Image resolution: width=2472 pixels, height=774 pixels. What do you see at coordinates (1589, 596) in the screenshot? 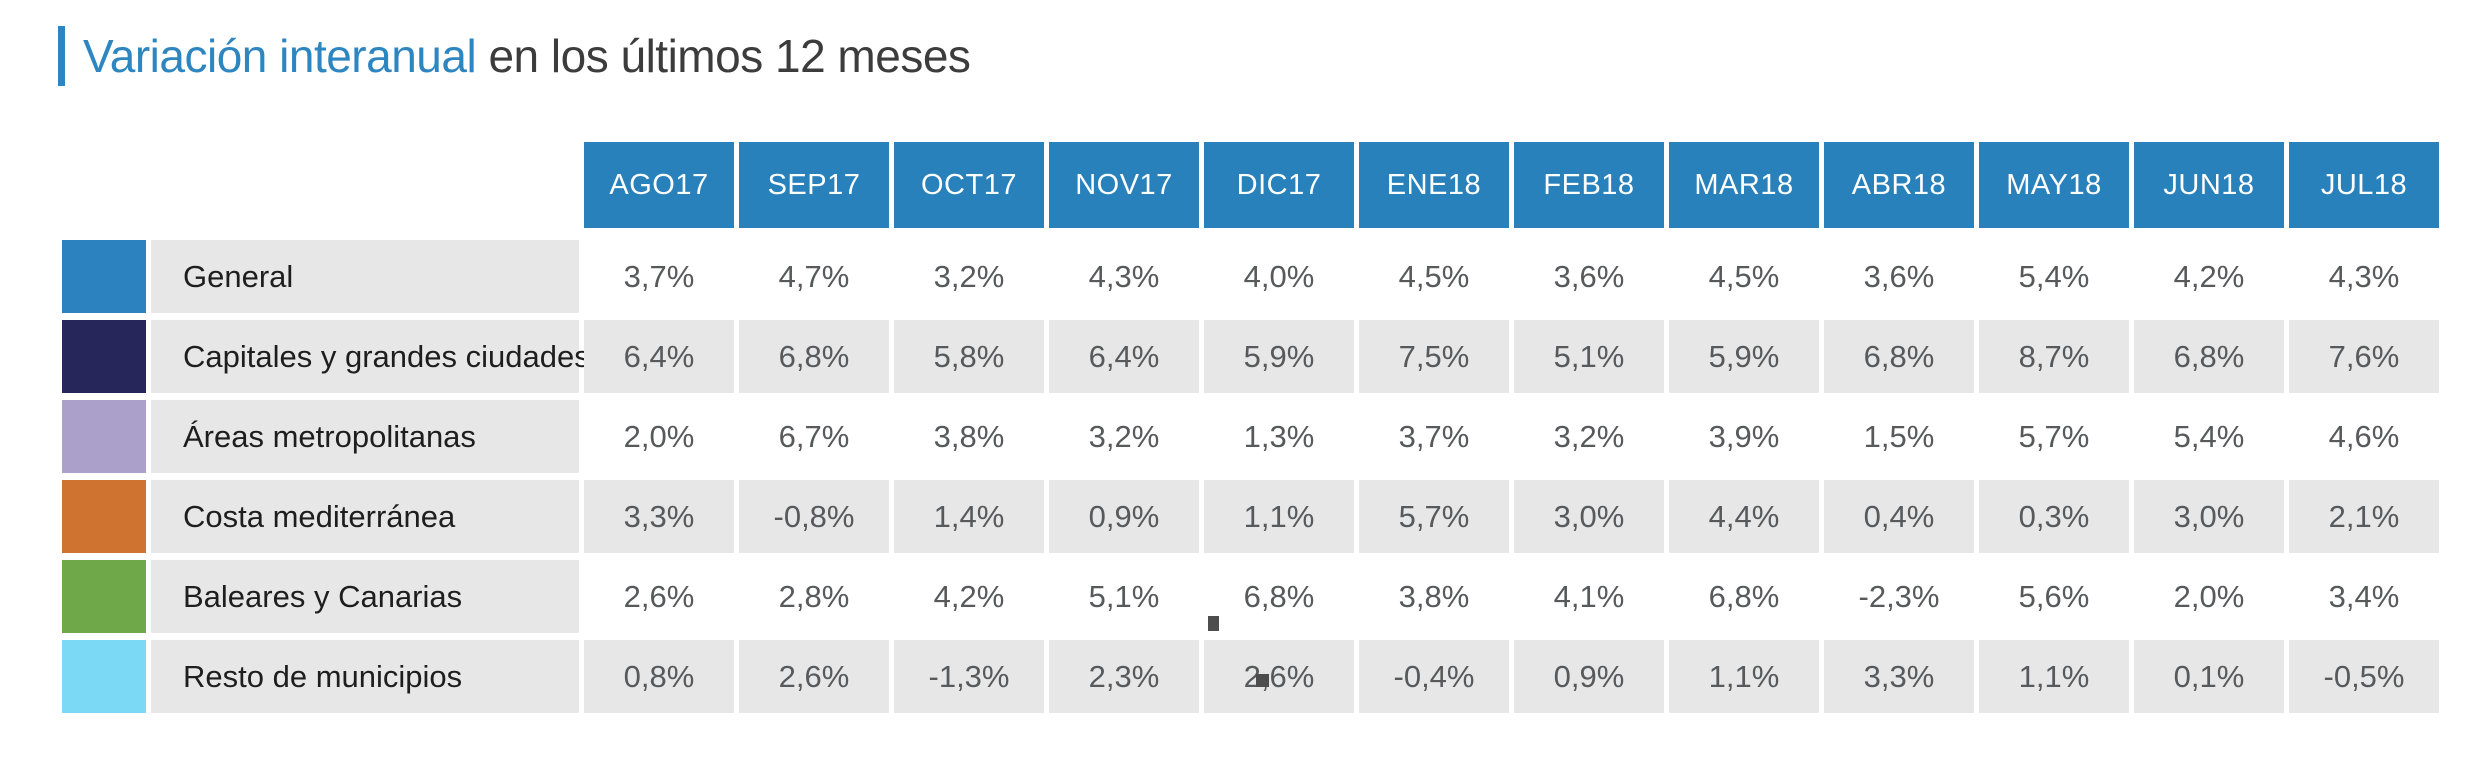
I see `value-cell: 4,1%` at bounding box center [1589, 596].